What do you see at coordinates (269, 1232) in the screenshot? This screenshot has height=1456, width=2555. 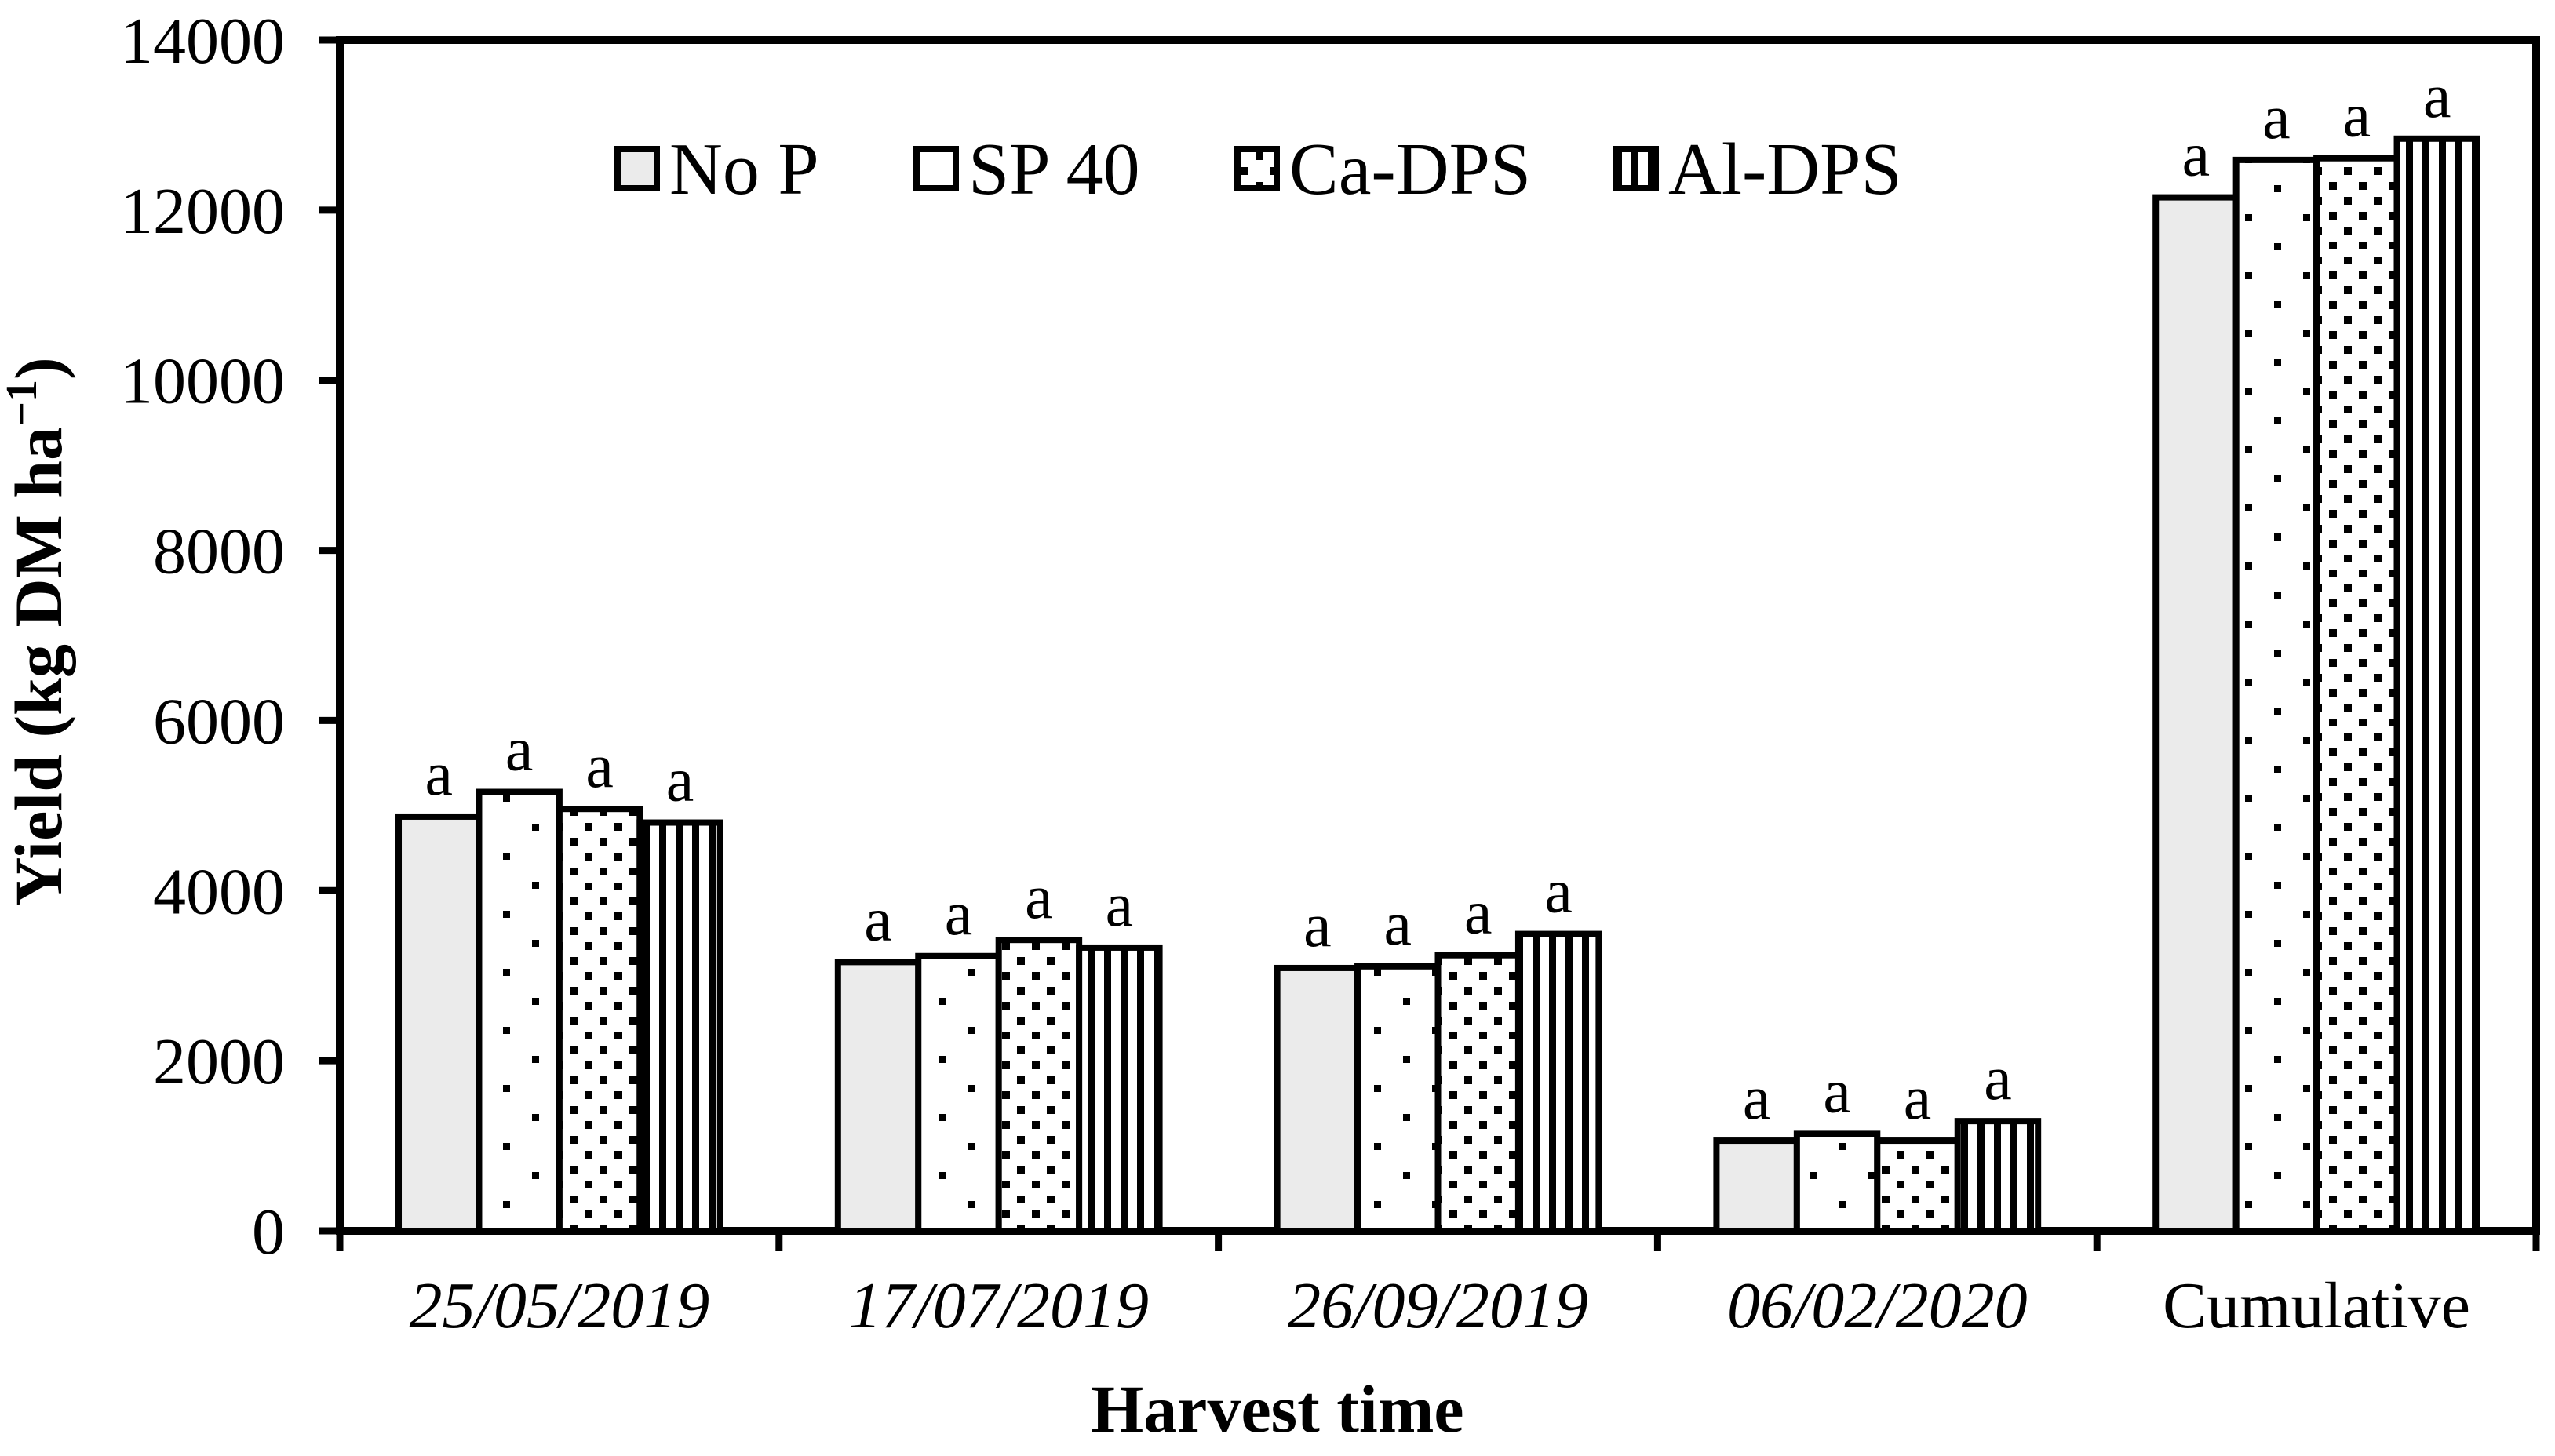 I see `y-axis-tick-label: 0` at bounding box center [269, 1232].